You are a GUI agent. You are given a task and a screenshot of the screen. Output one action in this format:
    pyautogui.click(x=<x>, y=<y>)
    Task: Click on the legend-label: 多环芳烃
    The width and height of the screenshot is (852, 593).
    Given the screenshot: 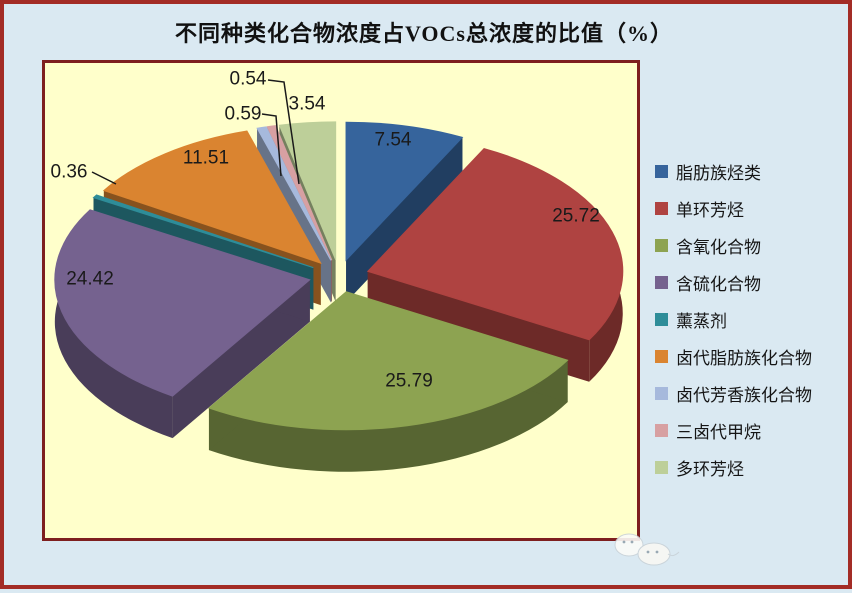 What is the action you would take?
    pyautogui.click(x=710, y=469)
    